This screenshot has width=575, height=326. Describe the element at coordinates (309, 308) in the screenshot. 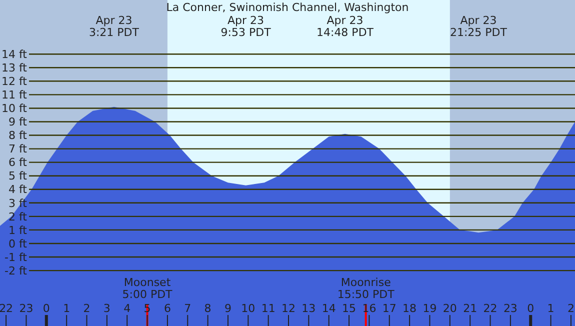

I see `x-tick-label: 13` at that location.